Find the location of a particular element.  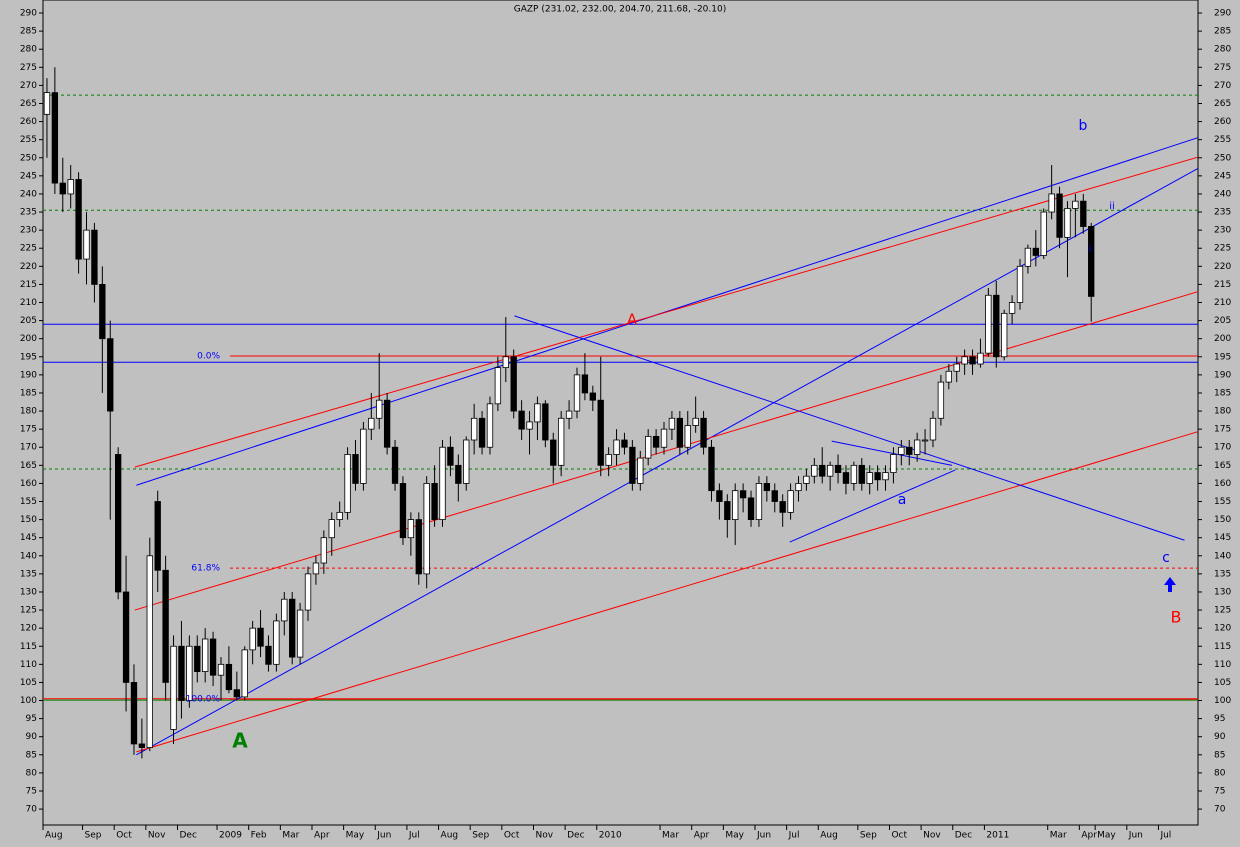

wave-label: i is located at coordinates (1090, 249).